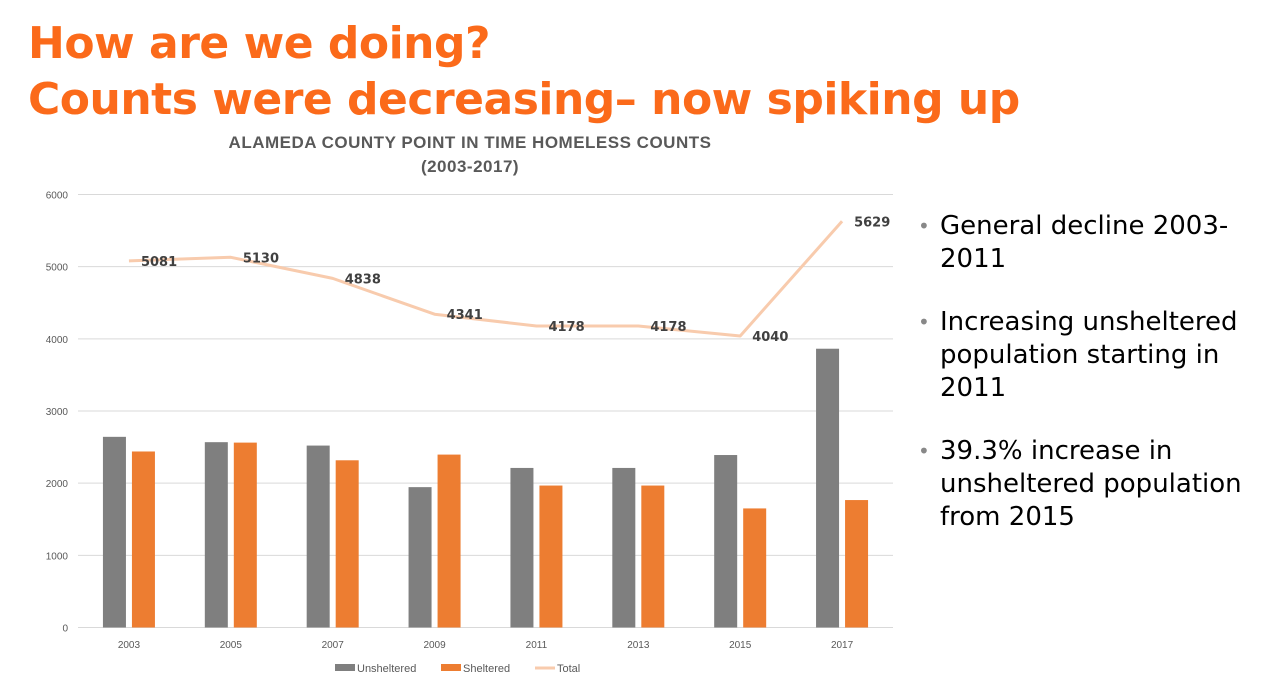 Image resolution: width=1267 pixels, height=694 pixels. I want to click on x-tick-label: 2005, so click(231, 645).